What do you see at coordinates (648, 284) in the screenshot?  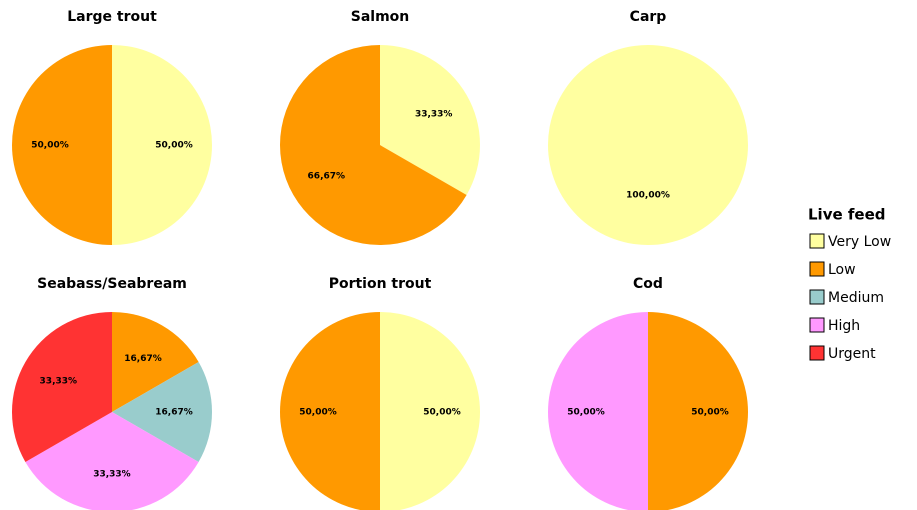 I see `pie-title: Cod` at bounding box center [648, 284].